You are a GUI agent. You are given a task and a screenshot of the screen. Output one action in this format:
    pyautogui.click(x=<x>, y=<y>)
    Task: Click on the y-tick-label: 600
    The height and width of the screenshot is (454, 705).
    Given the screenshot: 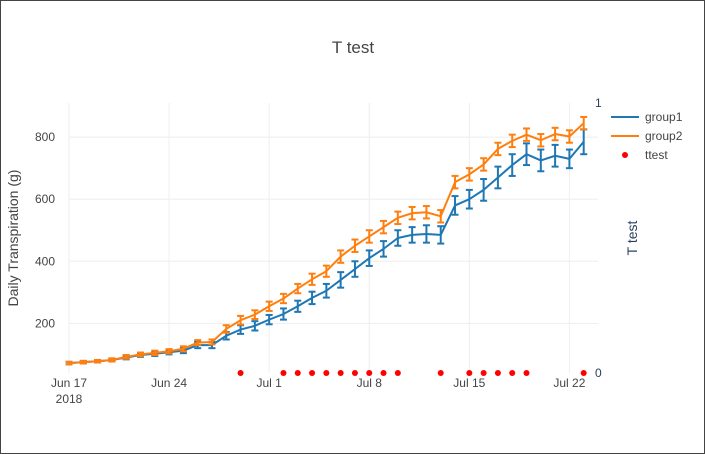 What is the action you would take?
    pyautogui.click(x=45, y=199)
    